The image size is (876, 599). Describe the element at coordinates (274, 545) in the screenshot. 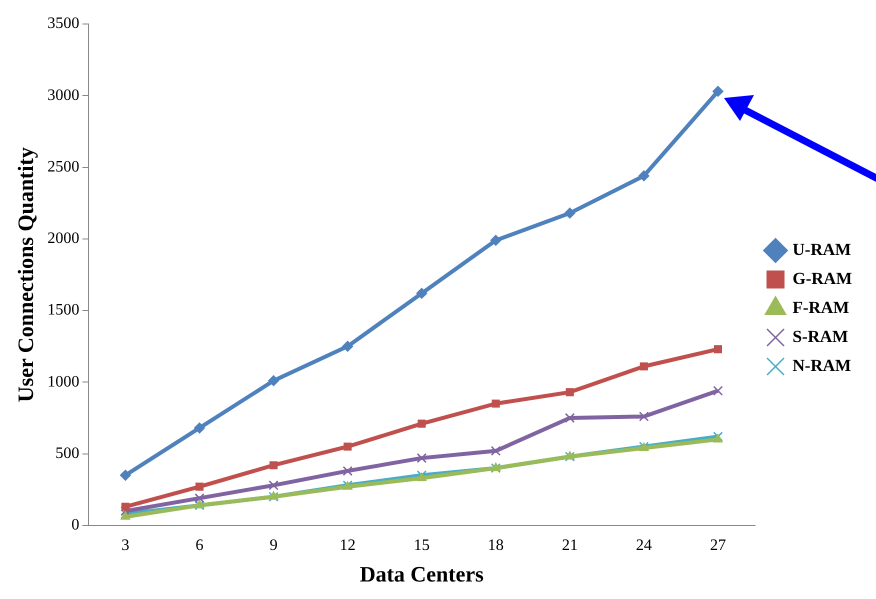

I see `x-tick-label: 9` at that location.